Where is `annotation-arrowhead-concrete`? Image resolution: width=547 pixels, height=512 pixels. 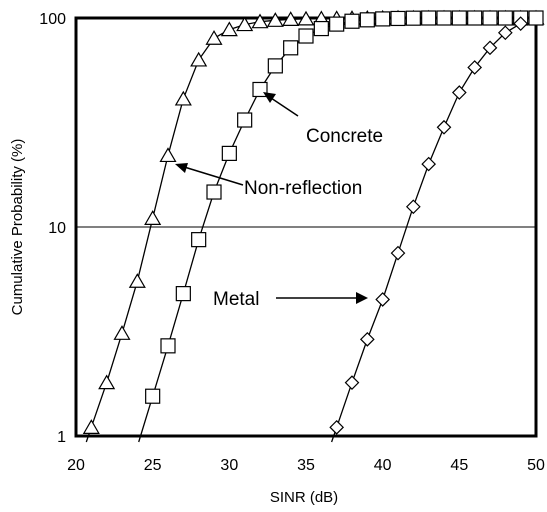
annotation-arrowhead-concrete is located at coordinates (269, 97).